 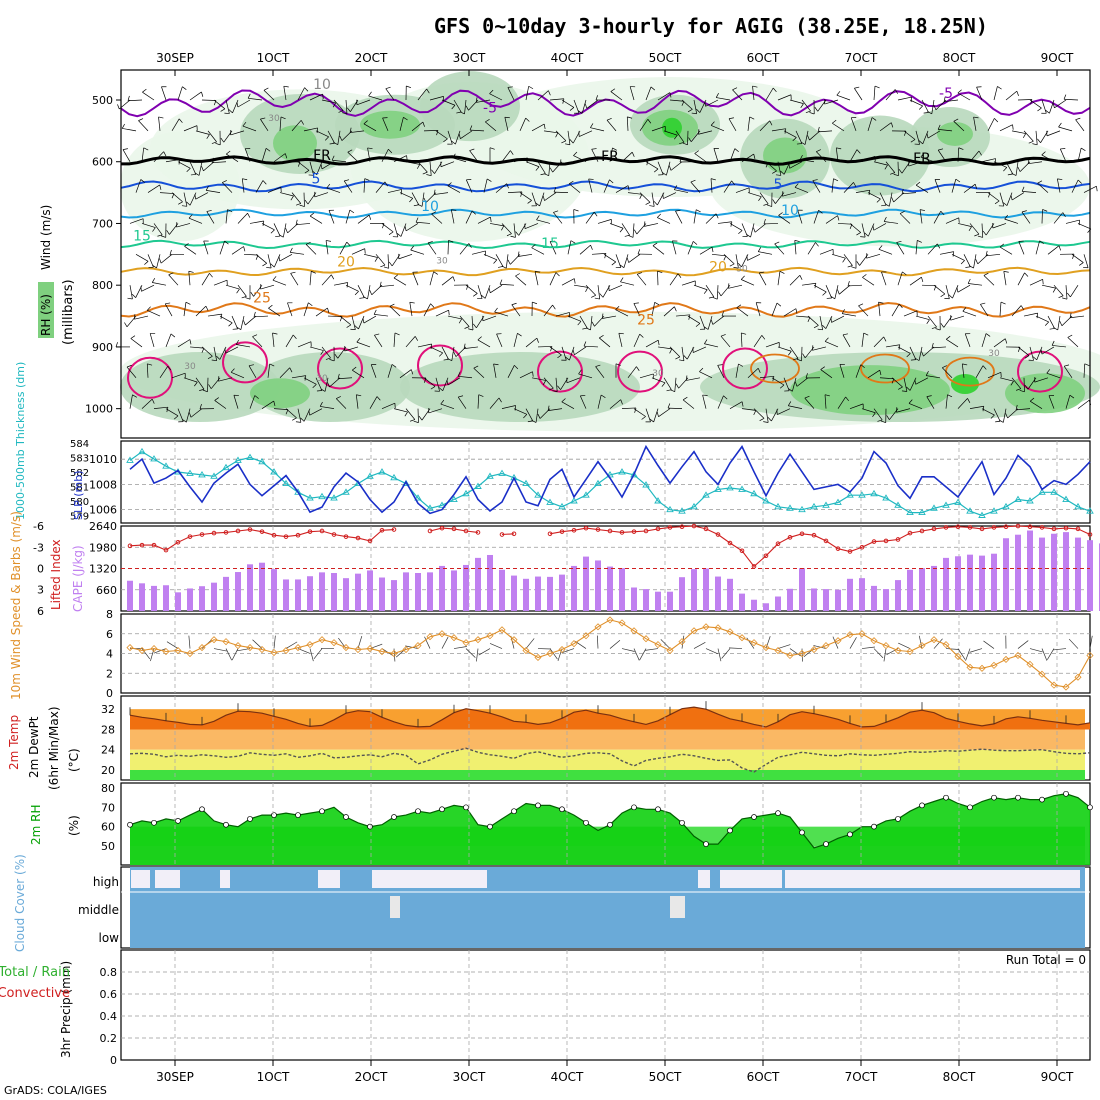 What do you see at coordinates (106, 882) in the screenshot?
I see `cloud-level-label: high` at bounding box center [106, 882].